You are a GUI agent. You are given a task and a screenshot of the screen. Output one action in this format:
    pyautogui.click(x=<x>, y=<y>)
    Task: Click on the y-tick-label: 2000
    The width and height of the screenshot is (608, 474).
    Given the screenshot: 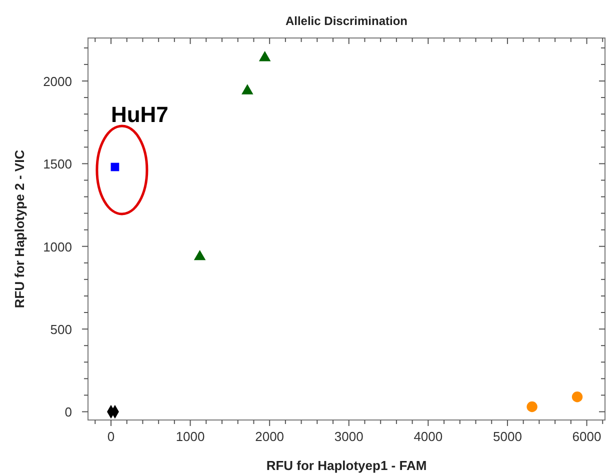 What is the action you would take?
    pyautogui.click(x=57, y=81)
    